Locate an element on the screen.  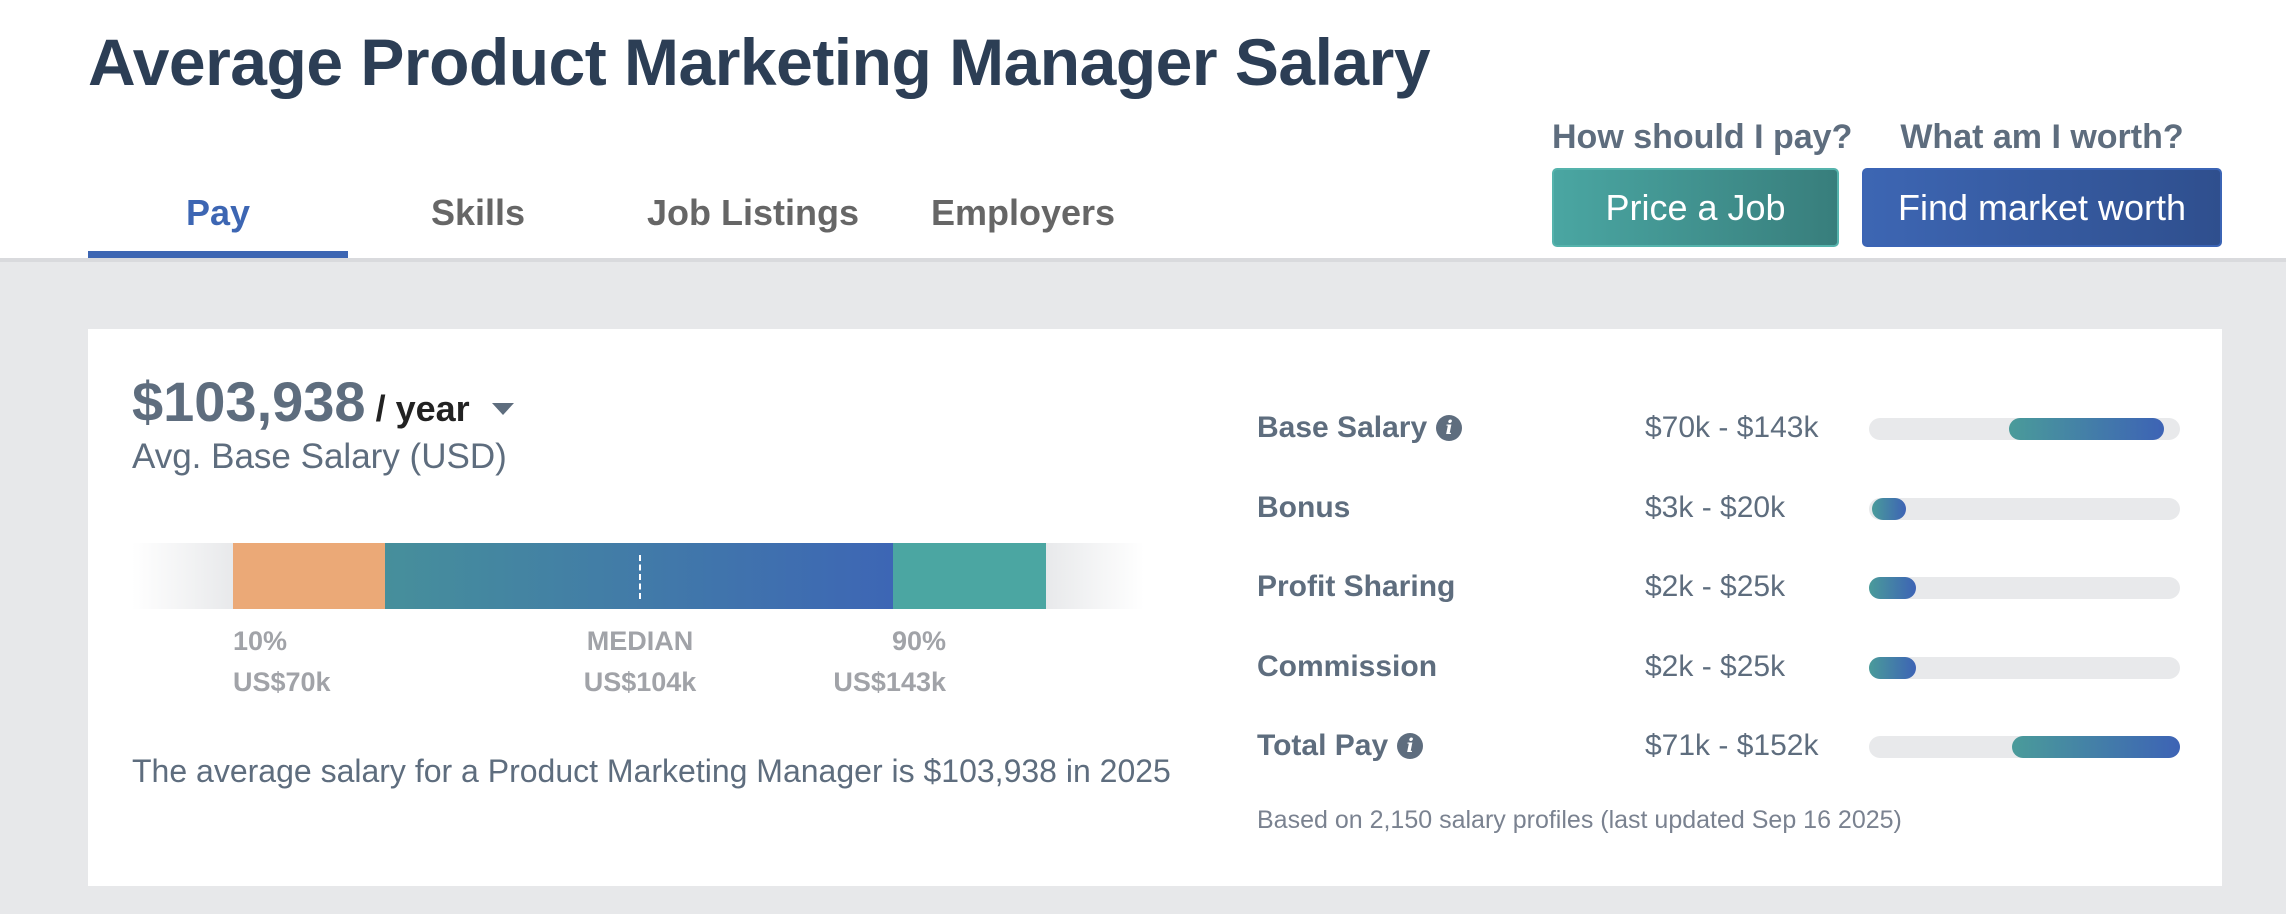
p10-value: US$70k is located at coordinates (282, 682).